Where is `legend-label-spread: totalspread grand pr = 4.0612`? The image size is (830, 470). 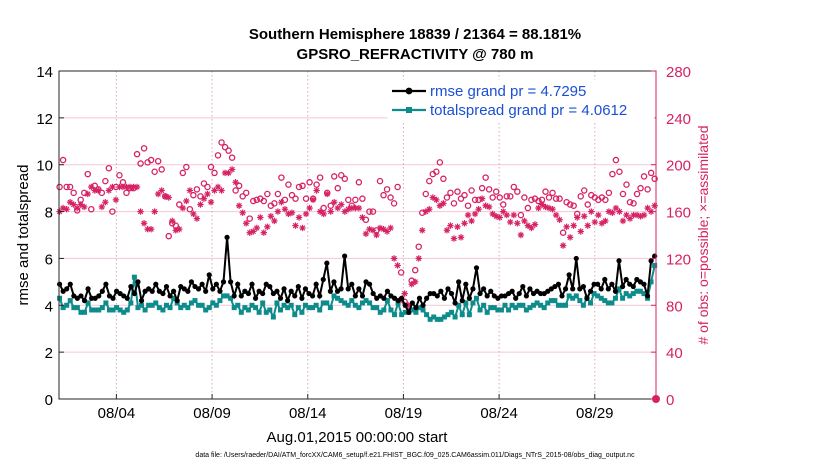
legend-label-spread: totalspread grand pr = 4.0612 is located at coordinates (528, 110).